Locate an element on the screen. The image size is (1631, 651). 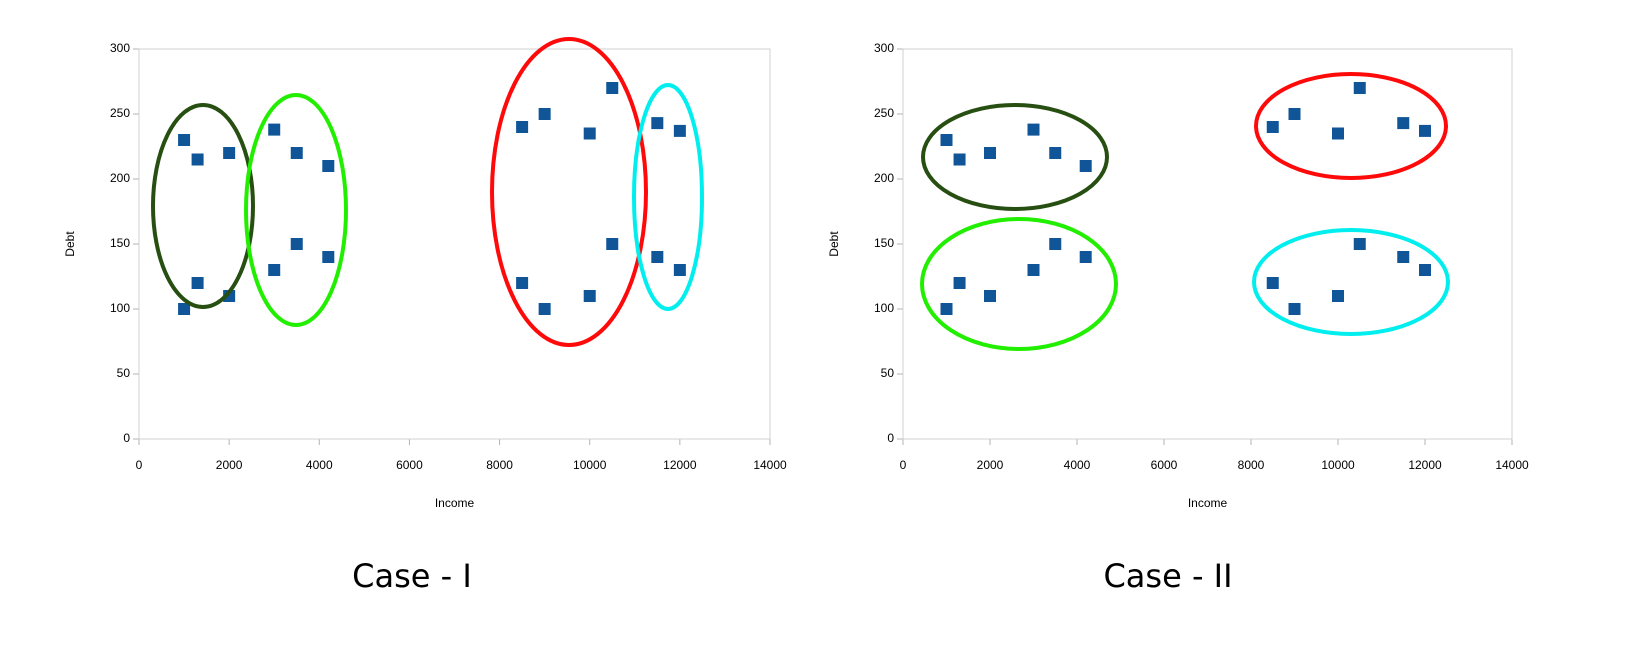
caption: Case - I is located at coordinates (412, 576).